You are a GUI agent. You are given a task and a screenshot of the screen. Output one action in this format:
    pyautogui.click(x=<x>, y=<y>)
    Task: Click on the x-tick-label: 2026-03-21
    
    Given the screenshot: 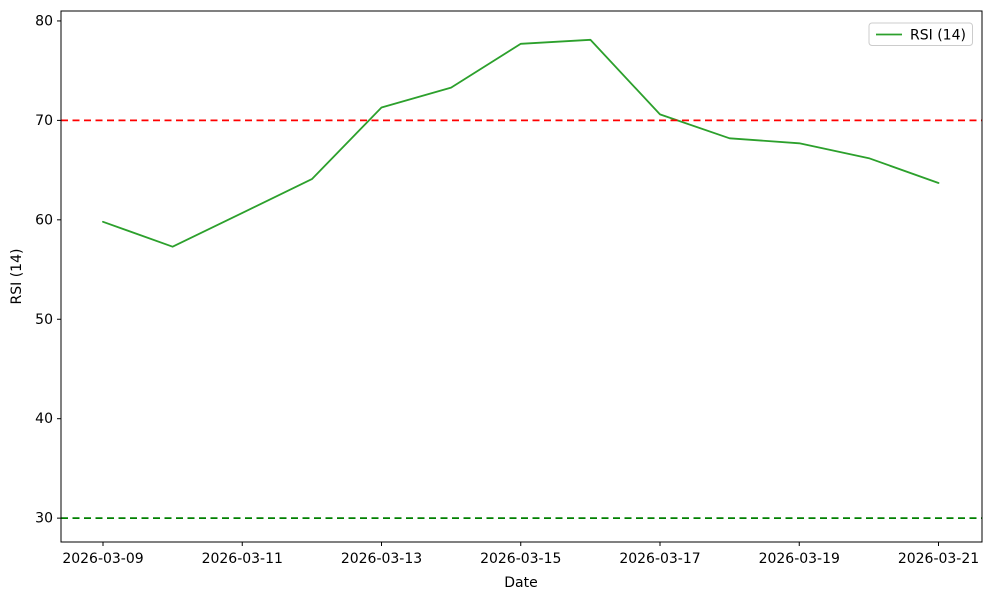 What is the action you would take?
    pyautogui.click(x=938, y=559)
    